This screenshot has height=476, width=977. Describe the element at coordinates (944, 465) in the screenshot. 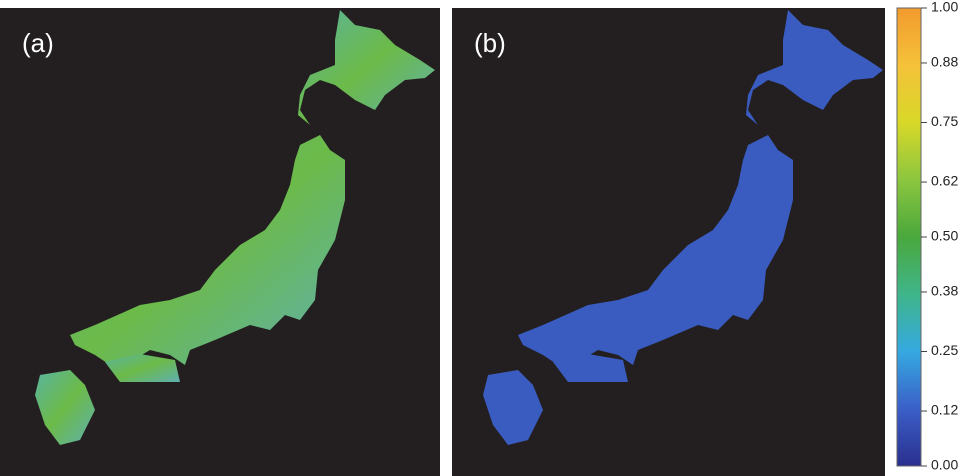

I see `tick-label: 0.00` at that location.